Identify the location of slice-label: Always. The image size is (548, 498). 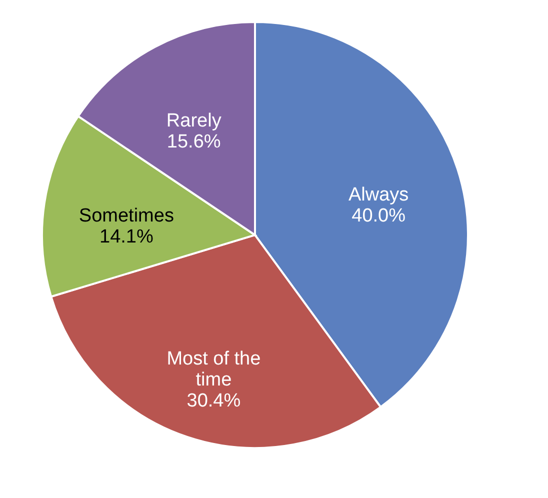
(378, 195).